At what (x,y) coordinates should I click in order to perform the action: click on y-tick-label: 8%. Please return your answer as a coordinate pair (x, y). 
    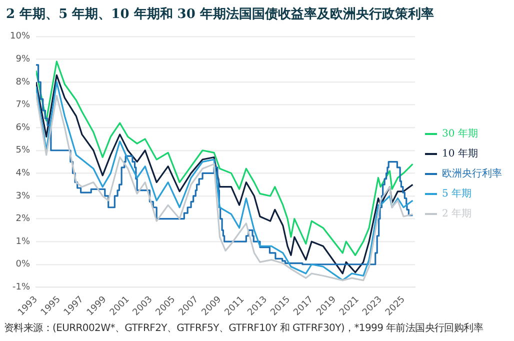
    Looking at the image, I should click on (23, 82).